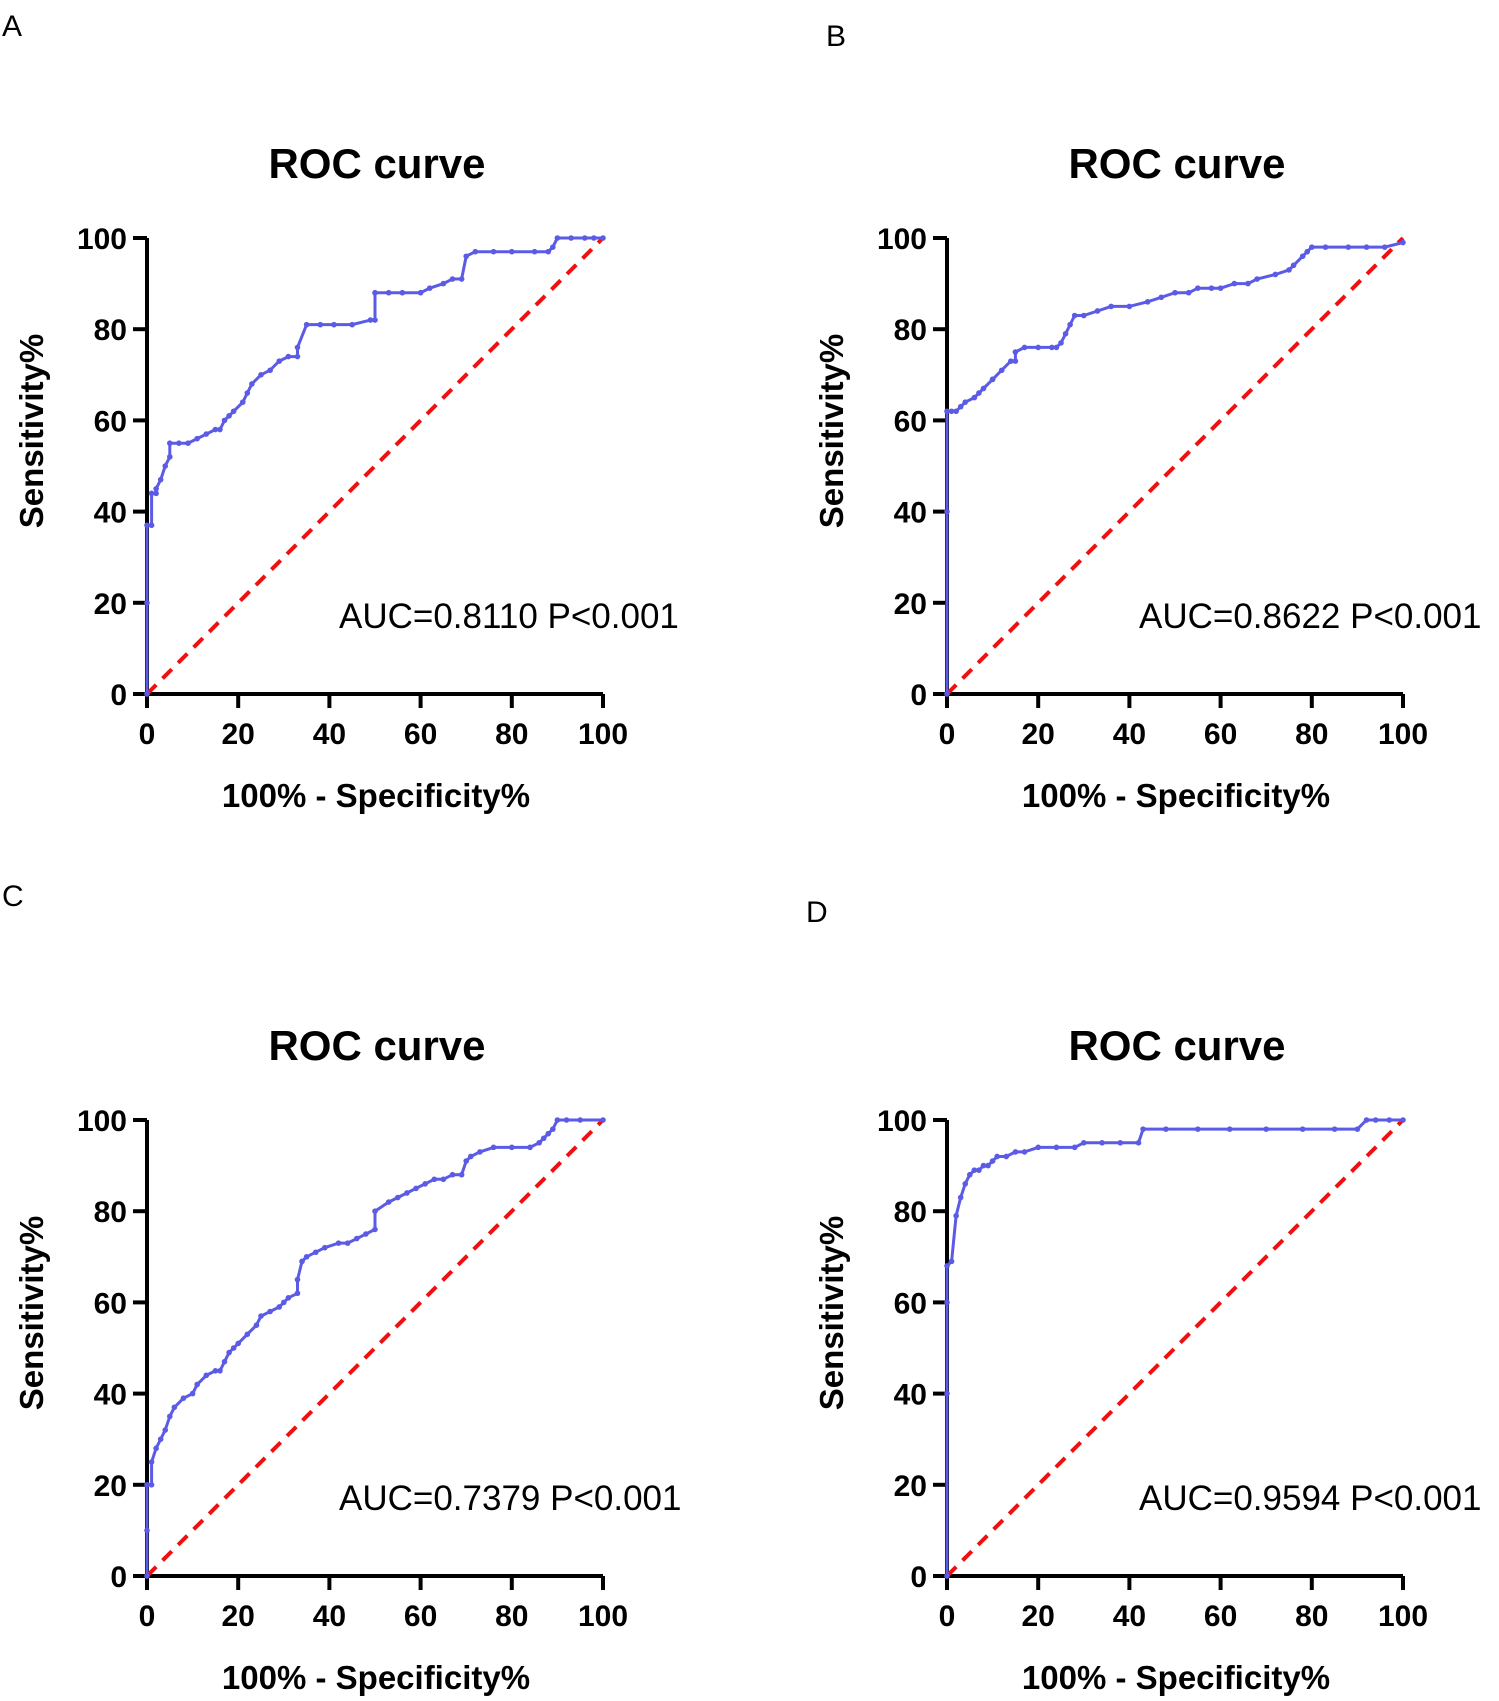 The width and height of the screenshot is (1499, 1701). I want to click on plot-area: 0 20 40 60 80 100 0 20 40 60 80 100, so click(1152, 1369).